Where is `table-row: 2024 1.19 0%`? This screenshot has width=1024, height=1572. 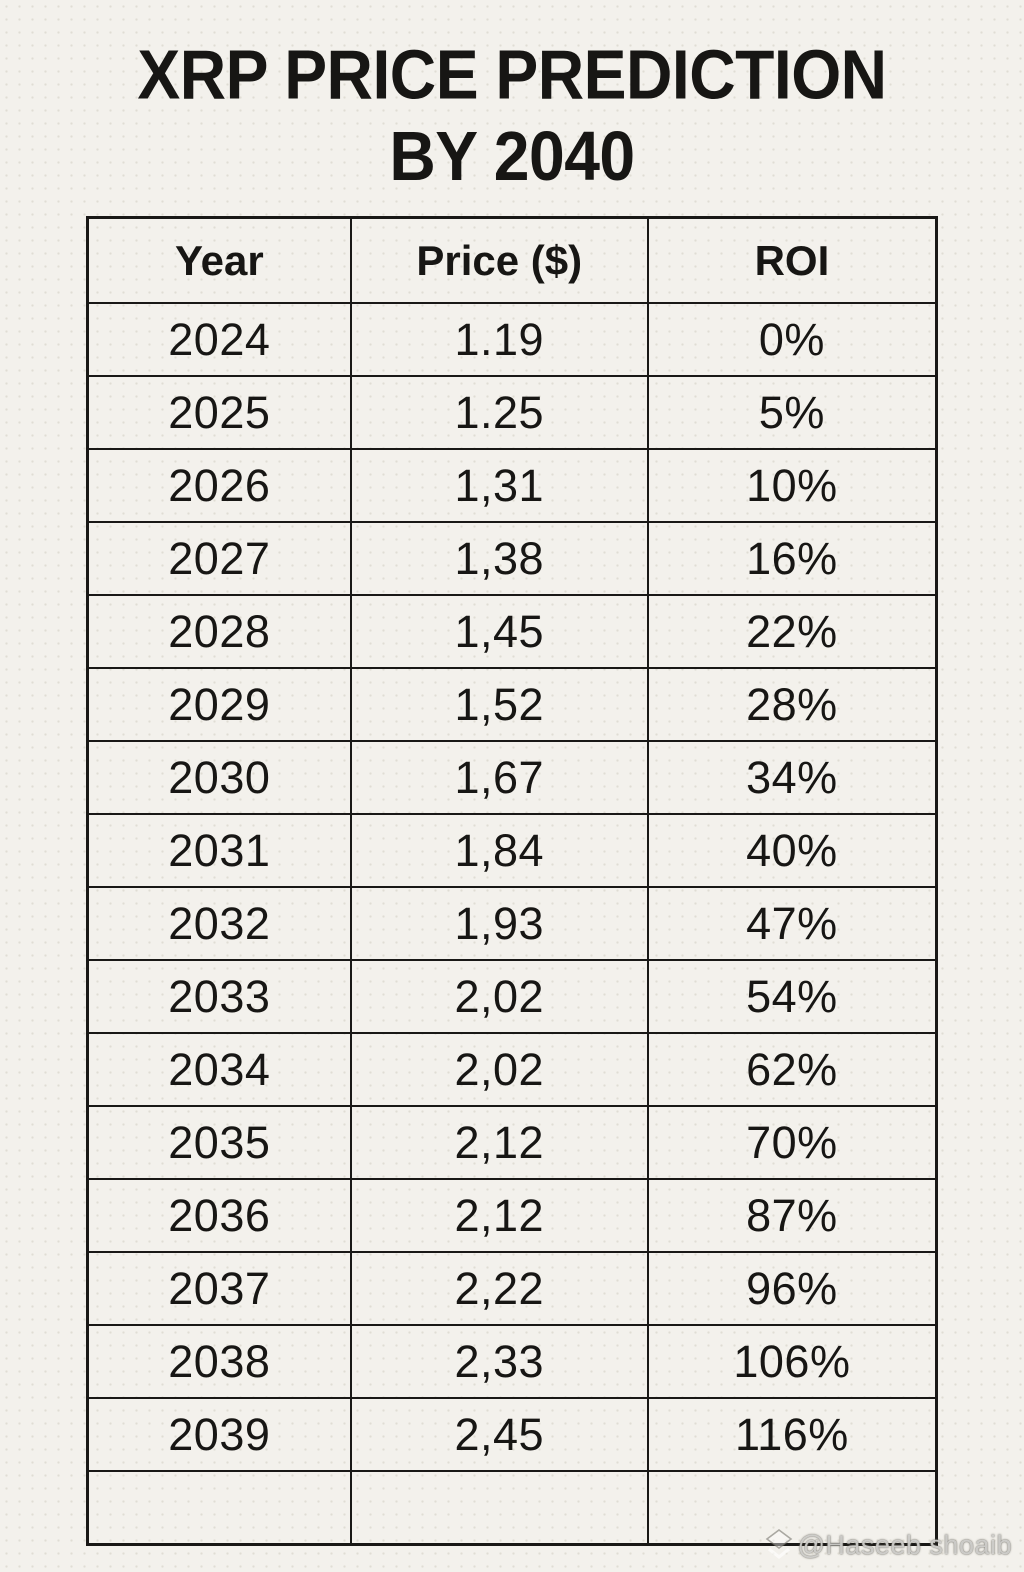 table-row: 2024 1.19 0% is located at coordinates (512, 340).